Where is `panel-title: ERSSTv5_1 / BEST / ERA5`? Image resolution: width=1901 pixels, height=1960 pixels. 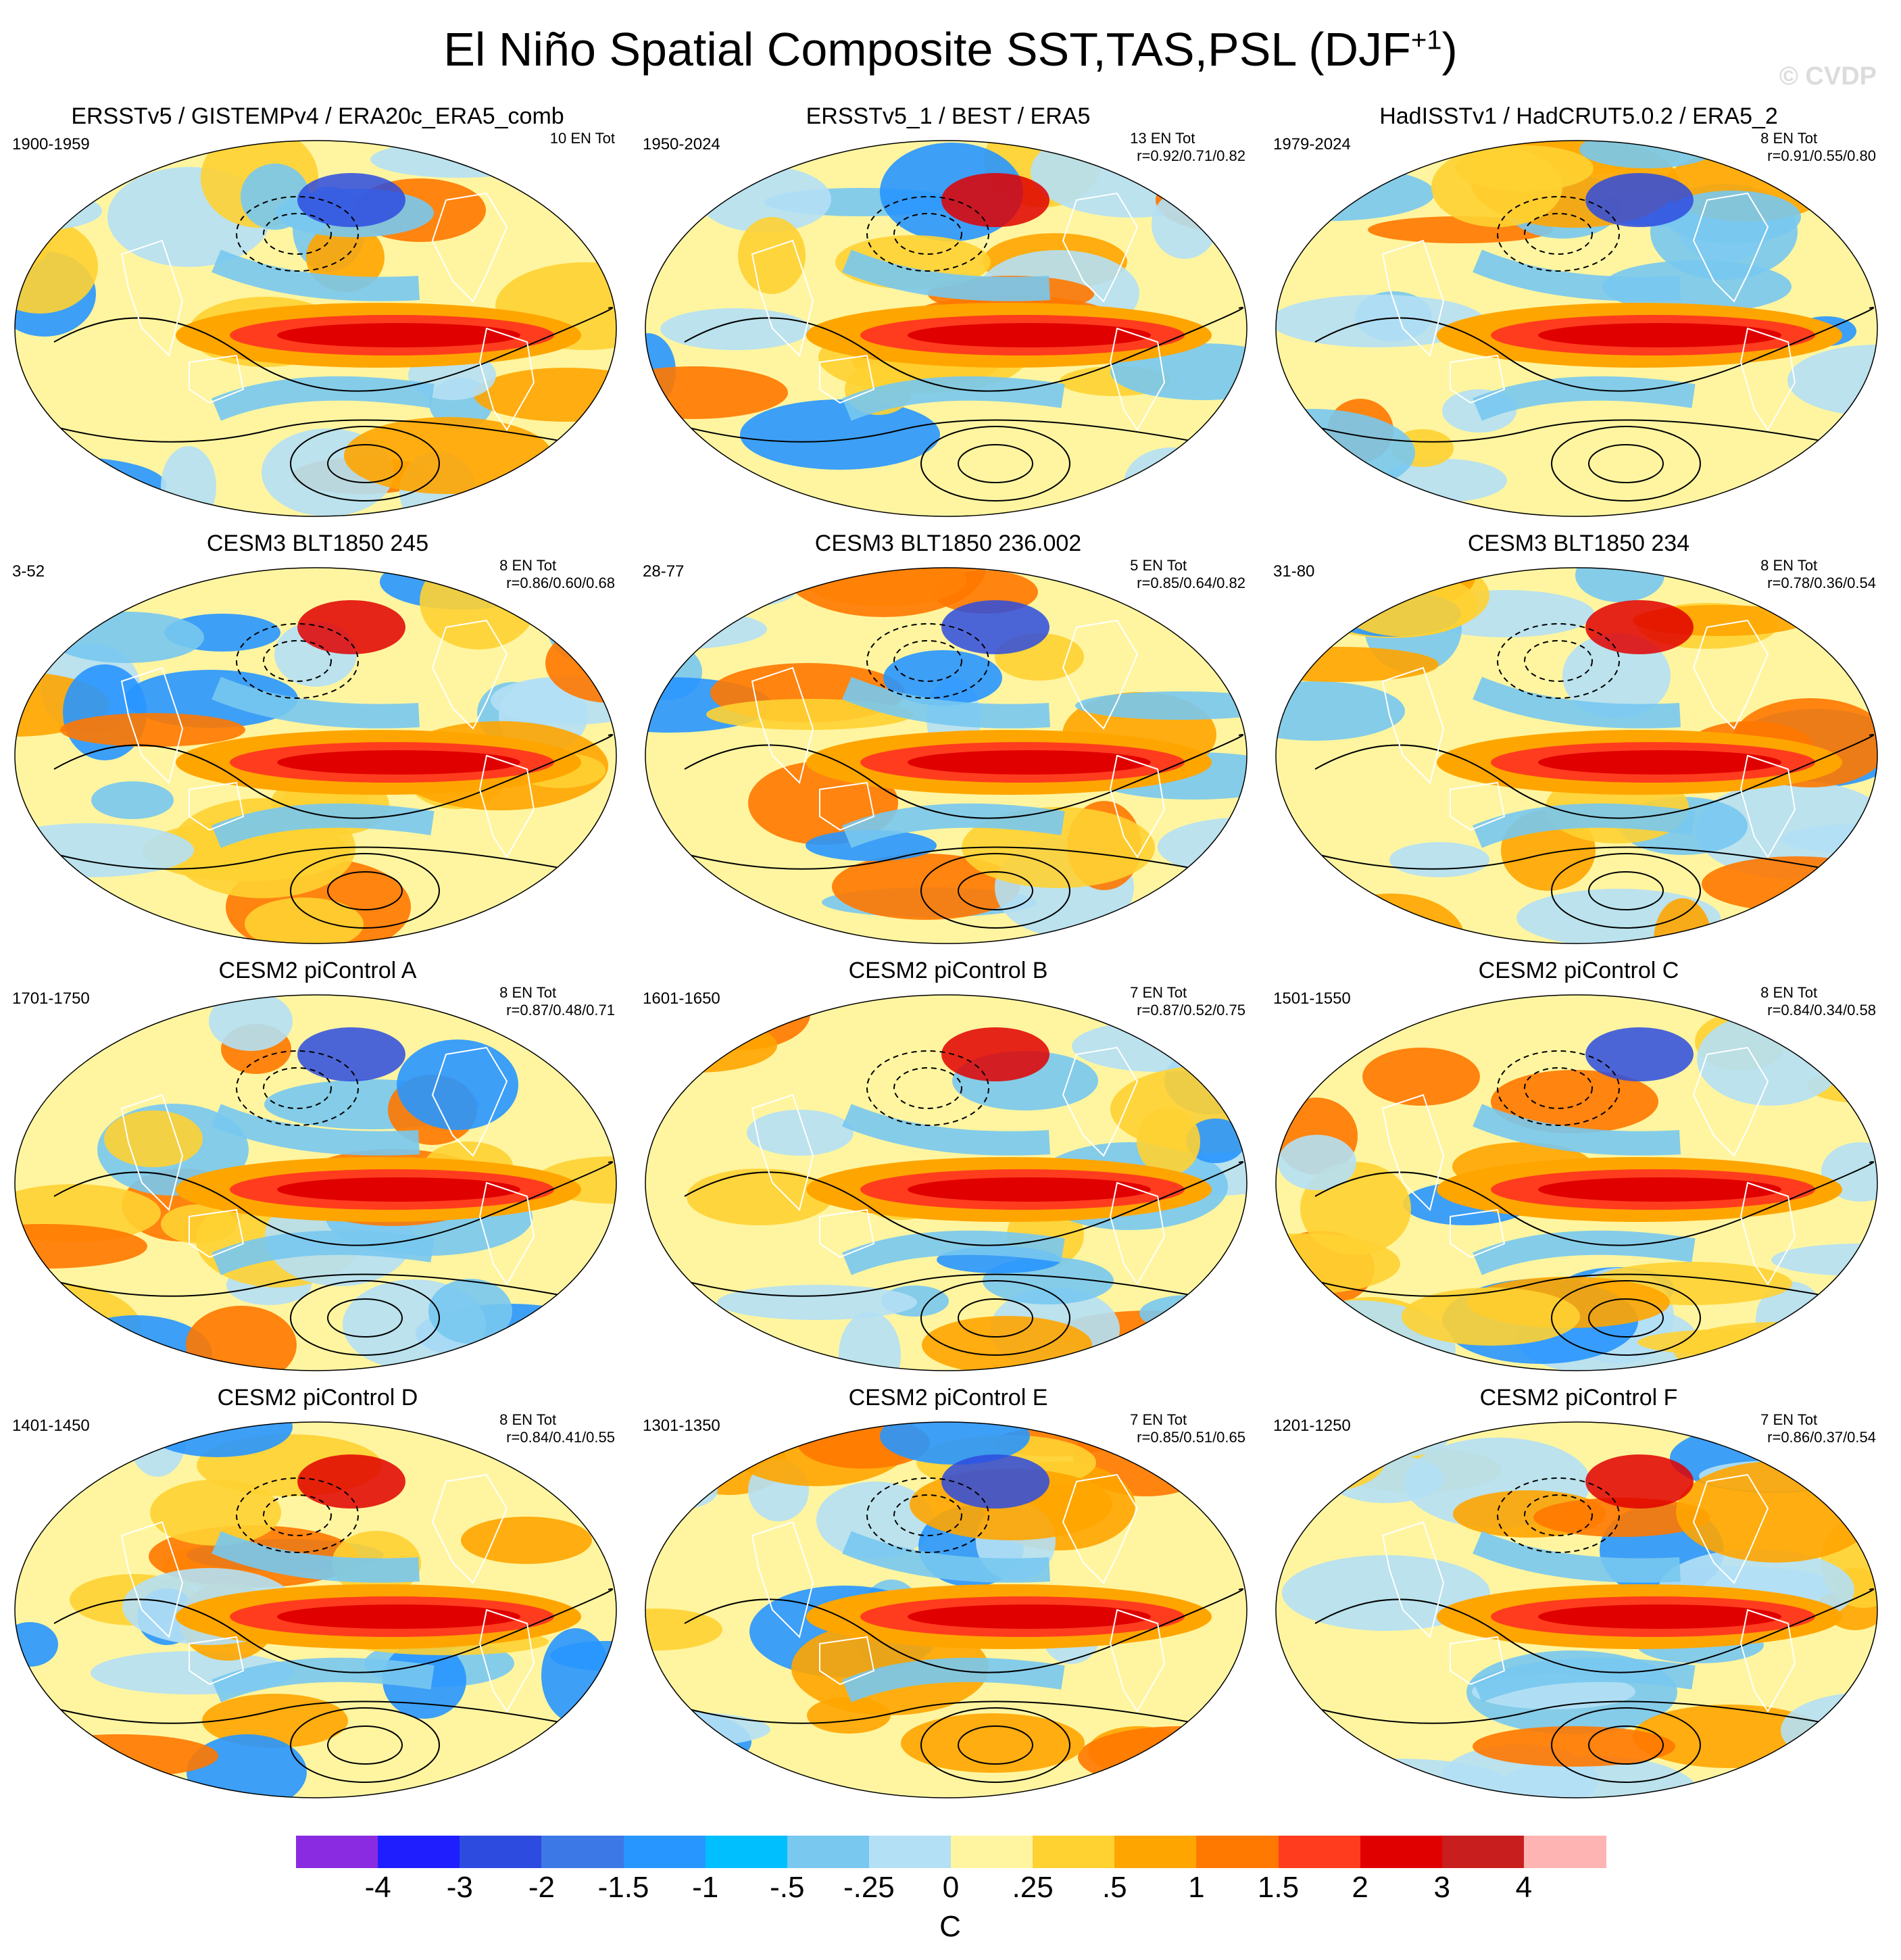 panel-title: ERSSTv5_1 / BEST / ERA5 is located at coordinates (949, 116).